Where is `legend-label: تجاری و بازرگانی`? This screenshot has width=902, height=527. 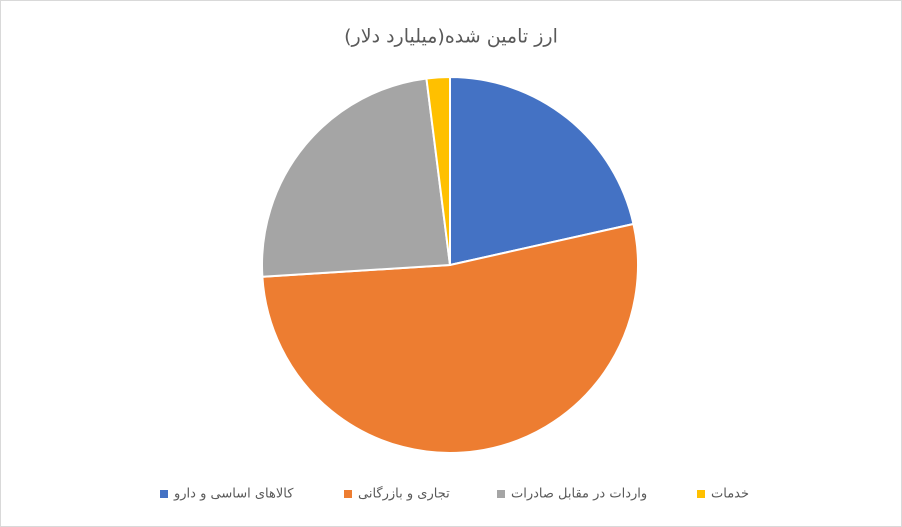 legend-label: تجاری و بازرگانی is located at coordinates (404, 494).